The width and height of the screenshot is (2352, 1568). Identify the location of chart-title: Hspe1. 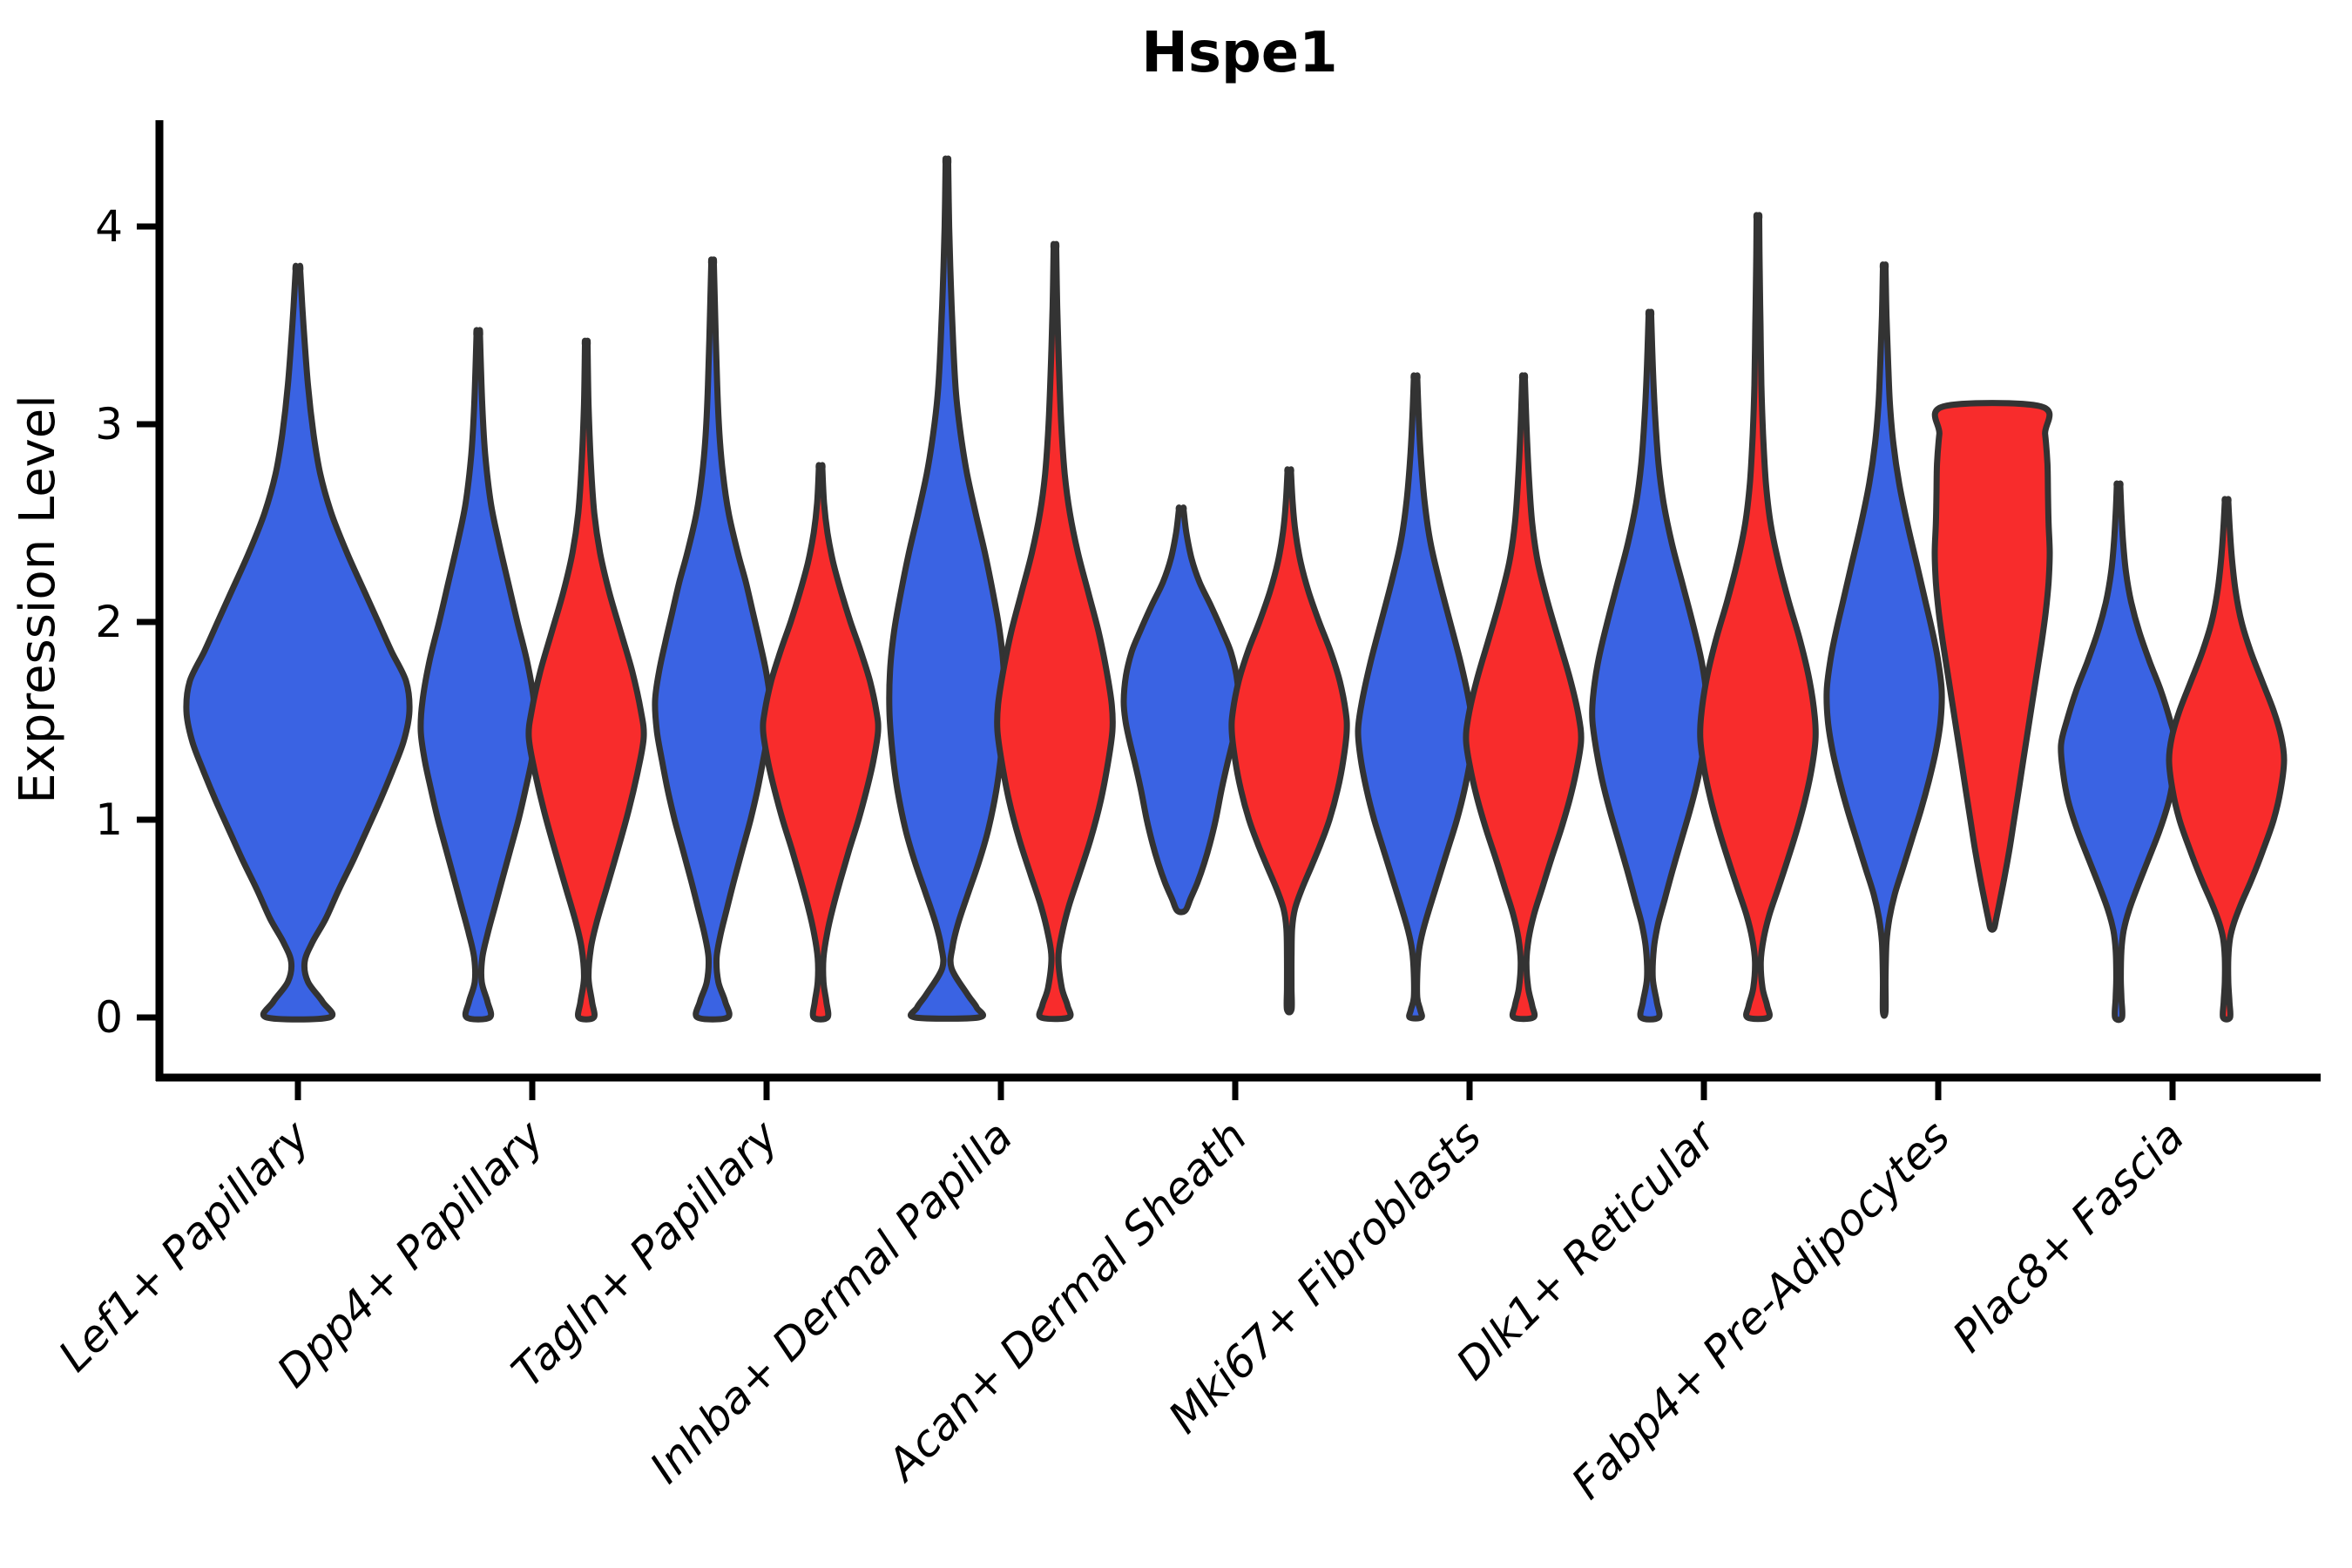
(1239, 53).